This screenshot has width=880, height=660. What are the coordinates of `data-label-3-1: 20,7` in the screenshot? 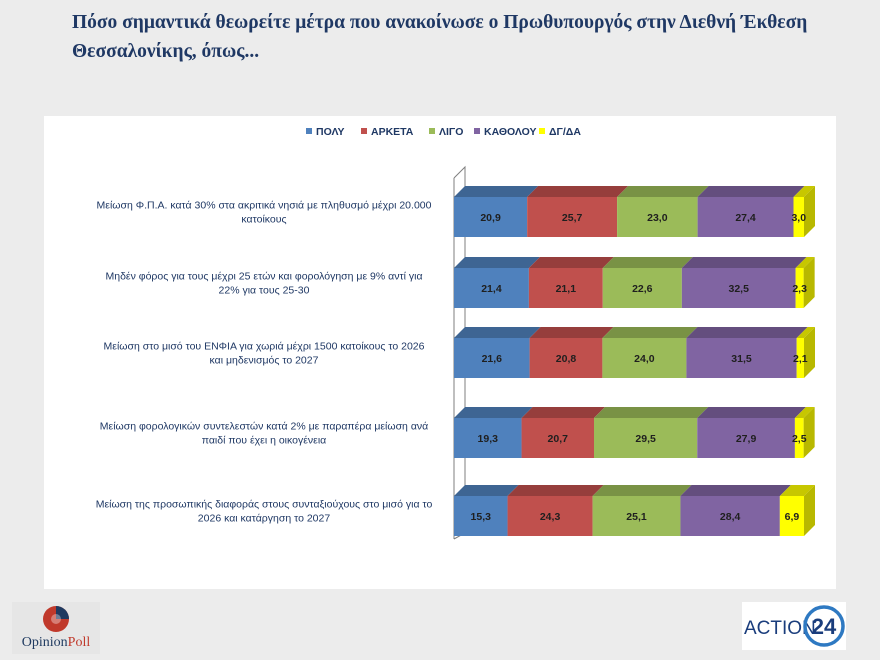 It's located at (558, 439).